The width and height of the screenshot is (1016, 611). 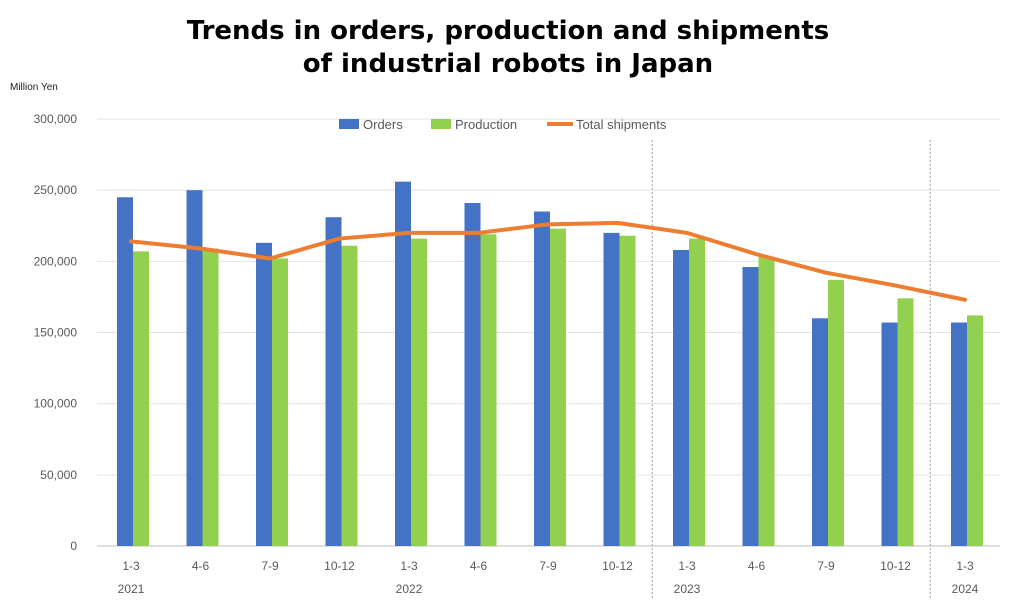 I want to click on y-tick-label: 0, so click(x=73, y=546).